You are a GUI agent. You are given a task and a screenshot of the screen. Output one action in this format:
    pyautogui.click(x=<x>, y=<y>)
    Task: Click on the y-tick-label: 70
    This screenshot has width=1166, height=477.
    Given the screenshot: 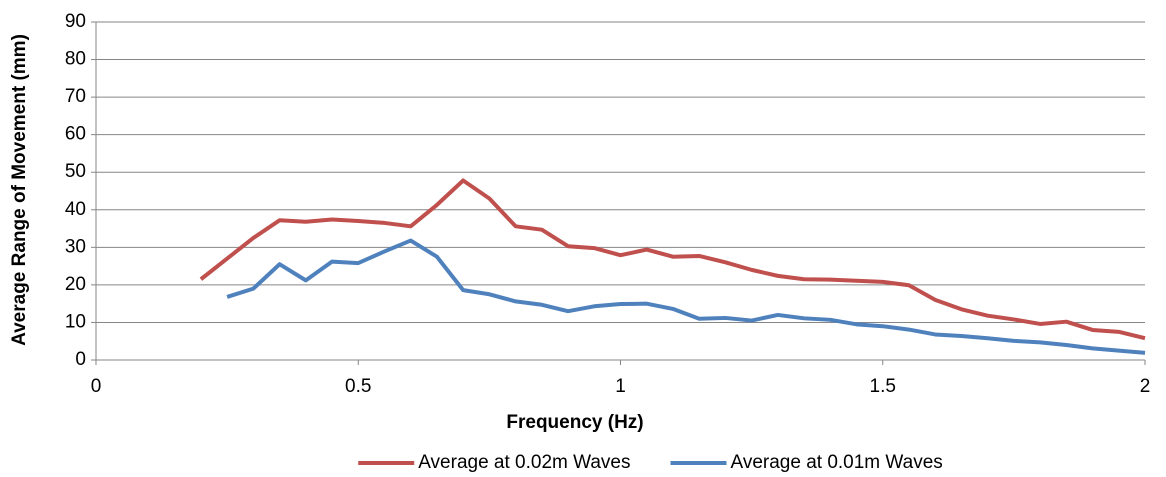 What is the action you would take?
    pyautogui.click(x=75, y=96)
    